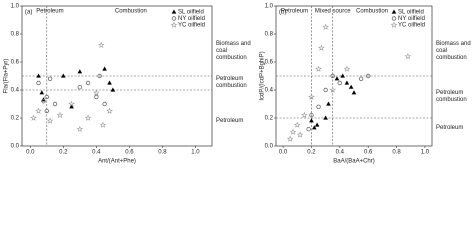 This screenshot has width=474, height=240. I want to click on x-tick-label: 0.2, so click(63, 153).